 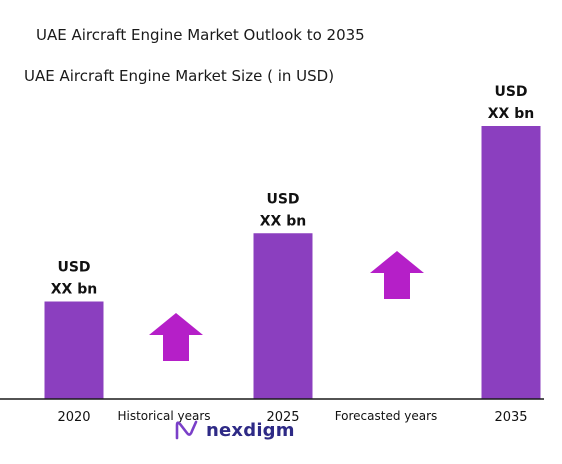 I want to click on annotation-forecasted: Forecasted years, so click(x=386, y=416).